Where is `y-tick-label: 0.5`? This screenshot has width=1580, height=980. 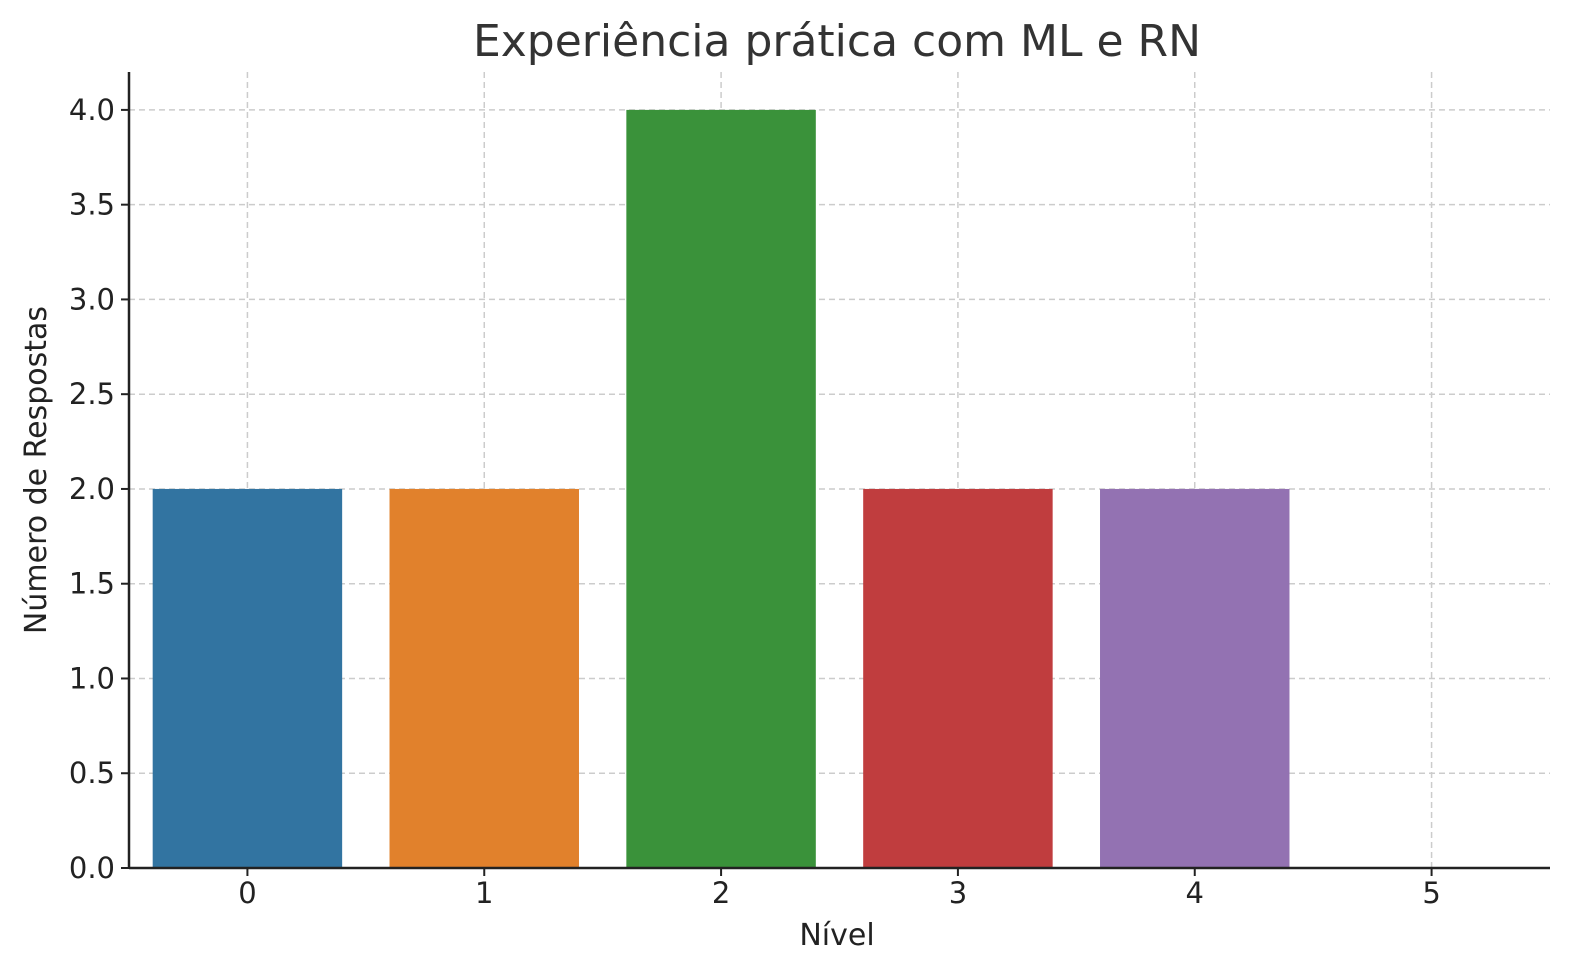 y-tick-label: 0.5 is located at coordinates (92, 773).